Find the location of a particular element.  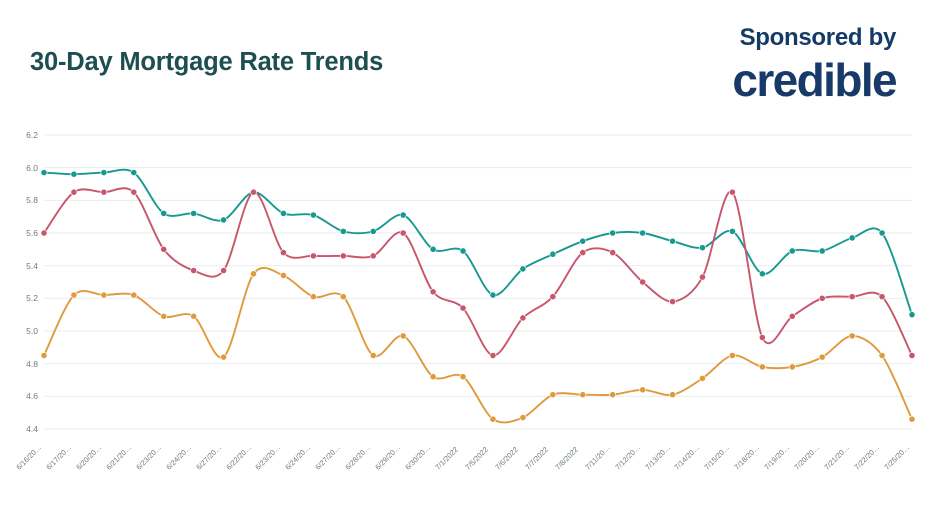

x-axis-tick-label: 7/8/2022 is located at coordinates (566, 458).